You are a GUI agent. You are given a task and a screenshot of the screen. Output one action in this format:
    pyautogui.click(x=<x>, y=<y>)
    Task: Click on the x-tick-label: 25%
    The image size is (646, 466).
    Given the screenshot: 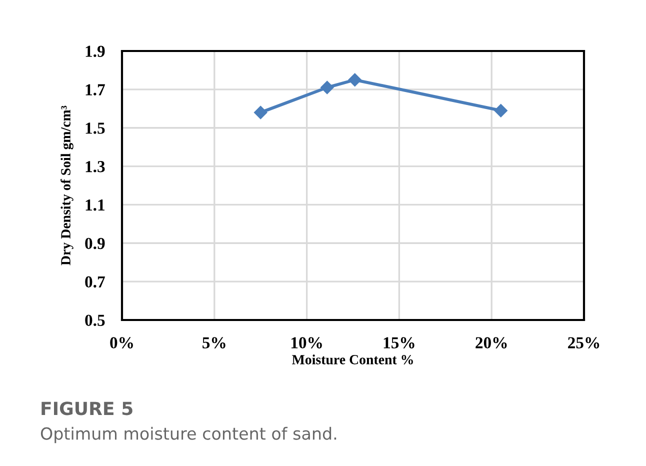 What is the action you would take?
    pyautogui.click(x=584, y=342)
    